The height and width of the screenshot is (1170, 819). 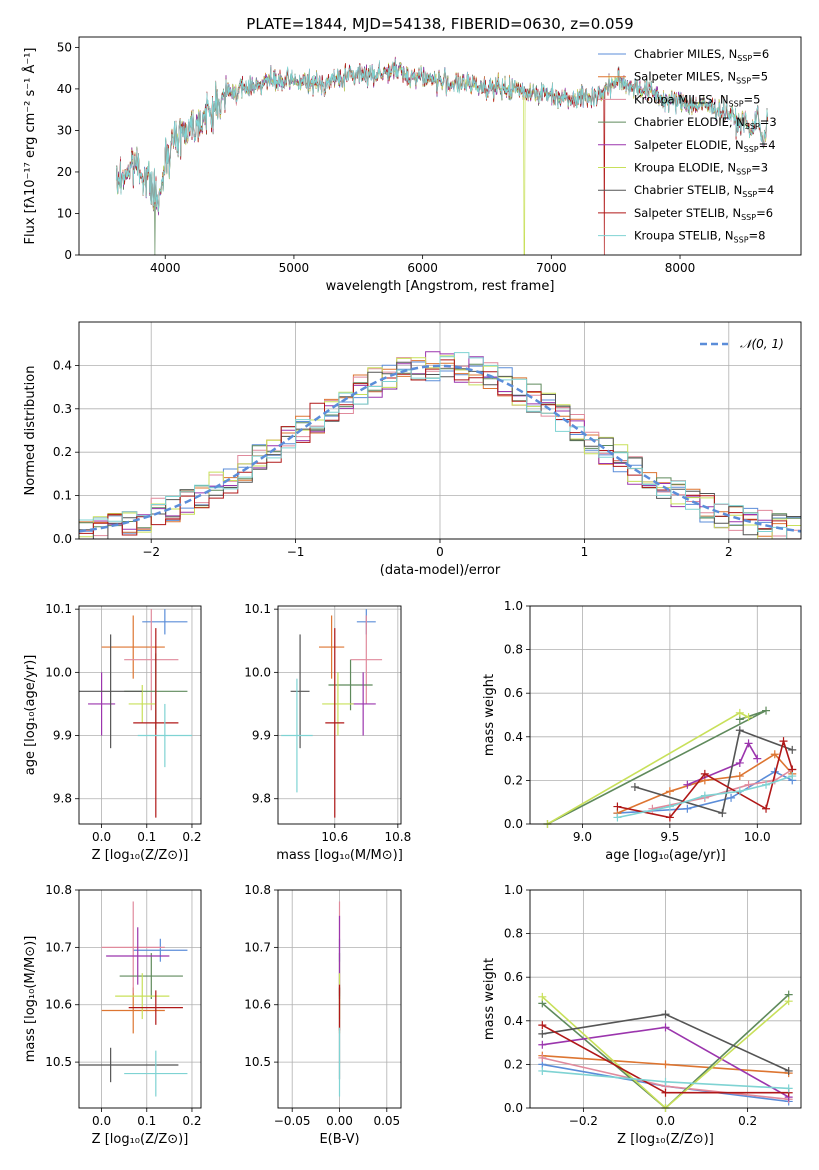 I want to click on legend-entry: Salpeter ELODIE, NSSP=4, so click(x=705, y=146).